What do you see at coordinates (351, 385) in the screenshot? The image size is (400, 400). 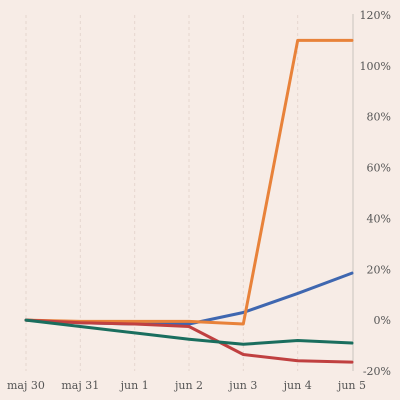 I see `x-tick-label: jun 5` at bounding box center [351, 385].